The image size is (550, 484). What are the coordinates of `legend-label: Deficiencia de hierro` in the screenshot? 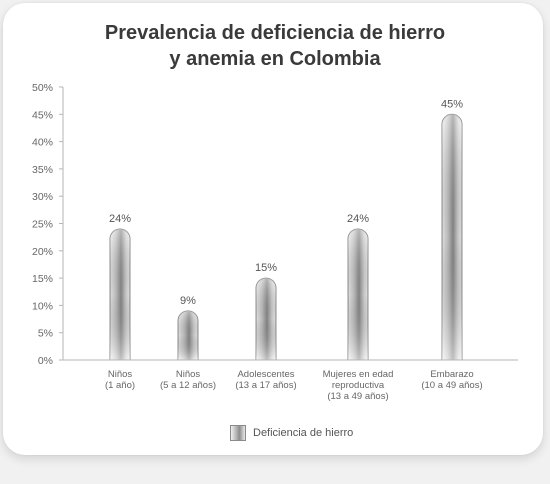 It's located at (303, 433).